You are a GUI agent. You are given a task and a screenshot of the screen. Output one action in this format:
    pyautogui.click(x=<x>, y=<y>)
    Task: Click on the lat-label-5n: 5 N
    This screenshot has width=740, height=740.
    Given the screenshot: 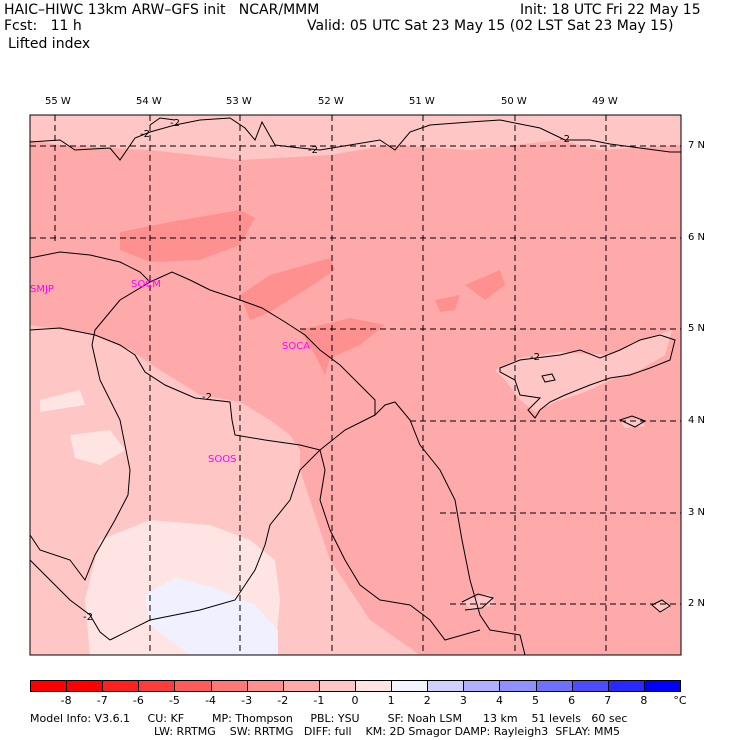 What is the action you would take?
    pyautogui.click(x=697, y=328)
    